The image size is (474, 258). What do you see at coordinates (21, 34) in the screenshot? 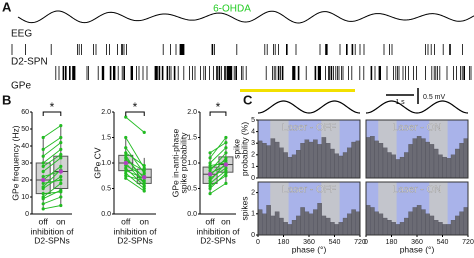
I see `trace-label: EEG` at bounding box center [21, 34].